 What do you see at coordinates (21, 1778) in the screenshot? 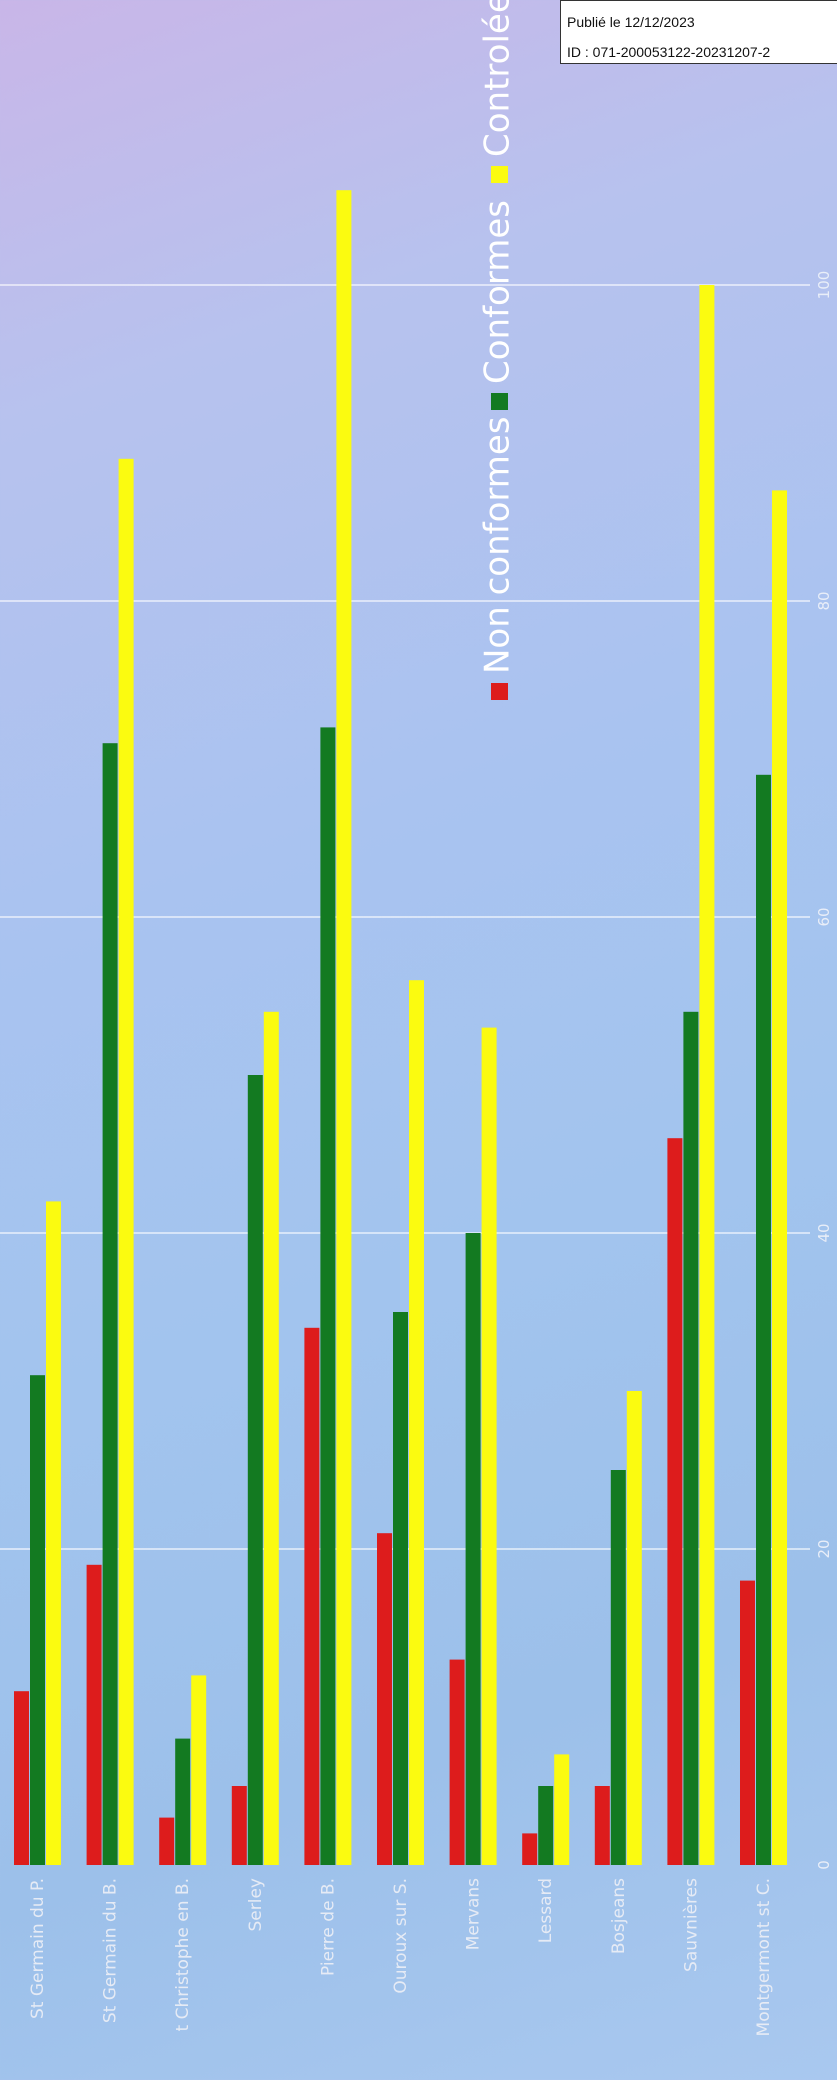
I see `bar-non-conformes-st-germain-du-p` at bounding box center [21, 1778].